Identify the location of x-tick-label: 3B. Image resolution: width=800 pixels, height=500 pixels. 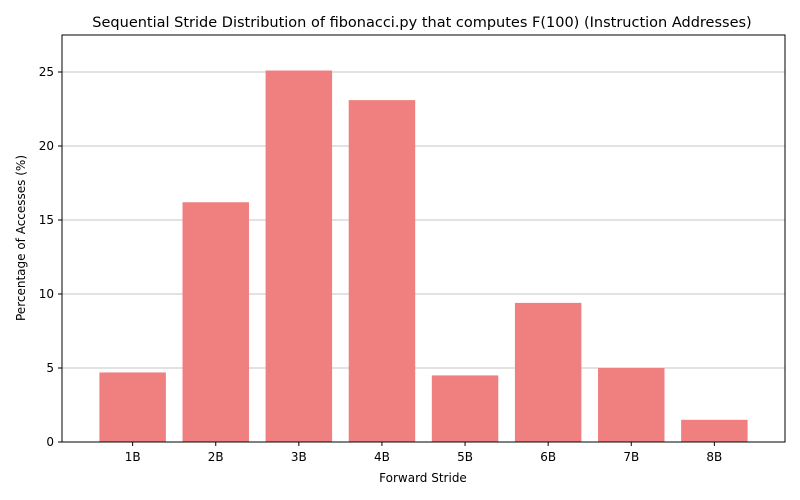
(299, 457).